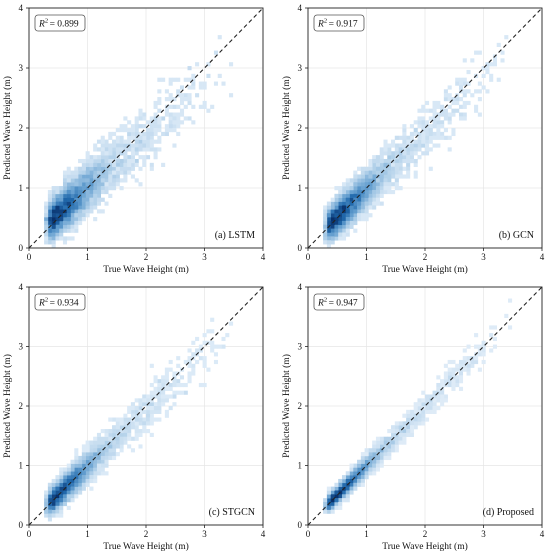 The width and height of the screenshot is (550, 555). I want to click on y-tick-label: 2, so click(21, 128).